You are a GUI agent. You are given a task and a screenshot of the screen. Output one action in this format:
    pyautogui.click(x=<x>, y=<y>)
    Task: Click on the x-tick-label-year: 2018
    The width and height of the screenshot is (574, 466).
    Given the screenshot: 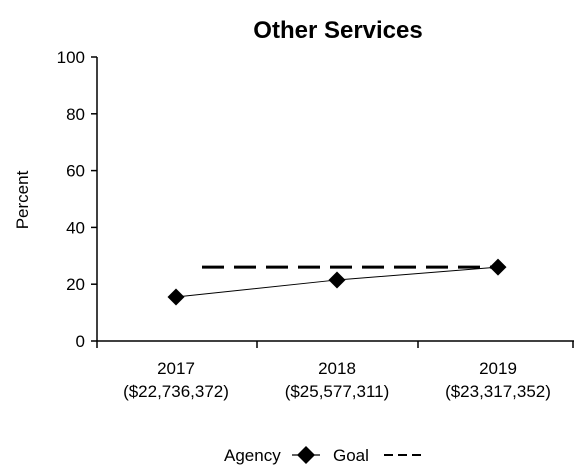 What is the action you would take?
    pyautogui.click(x=337, y=368)
    